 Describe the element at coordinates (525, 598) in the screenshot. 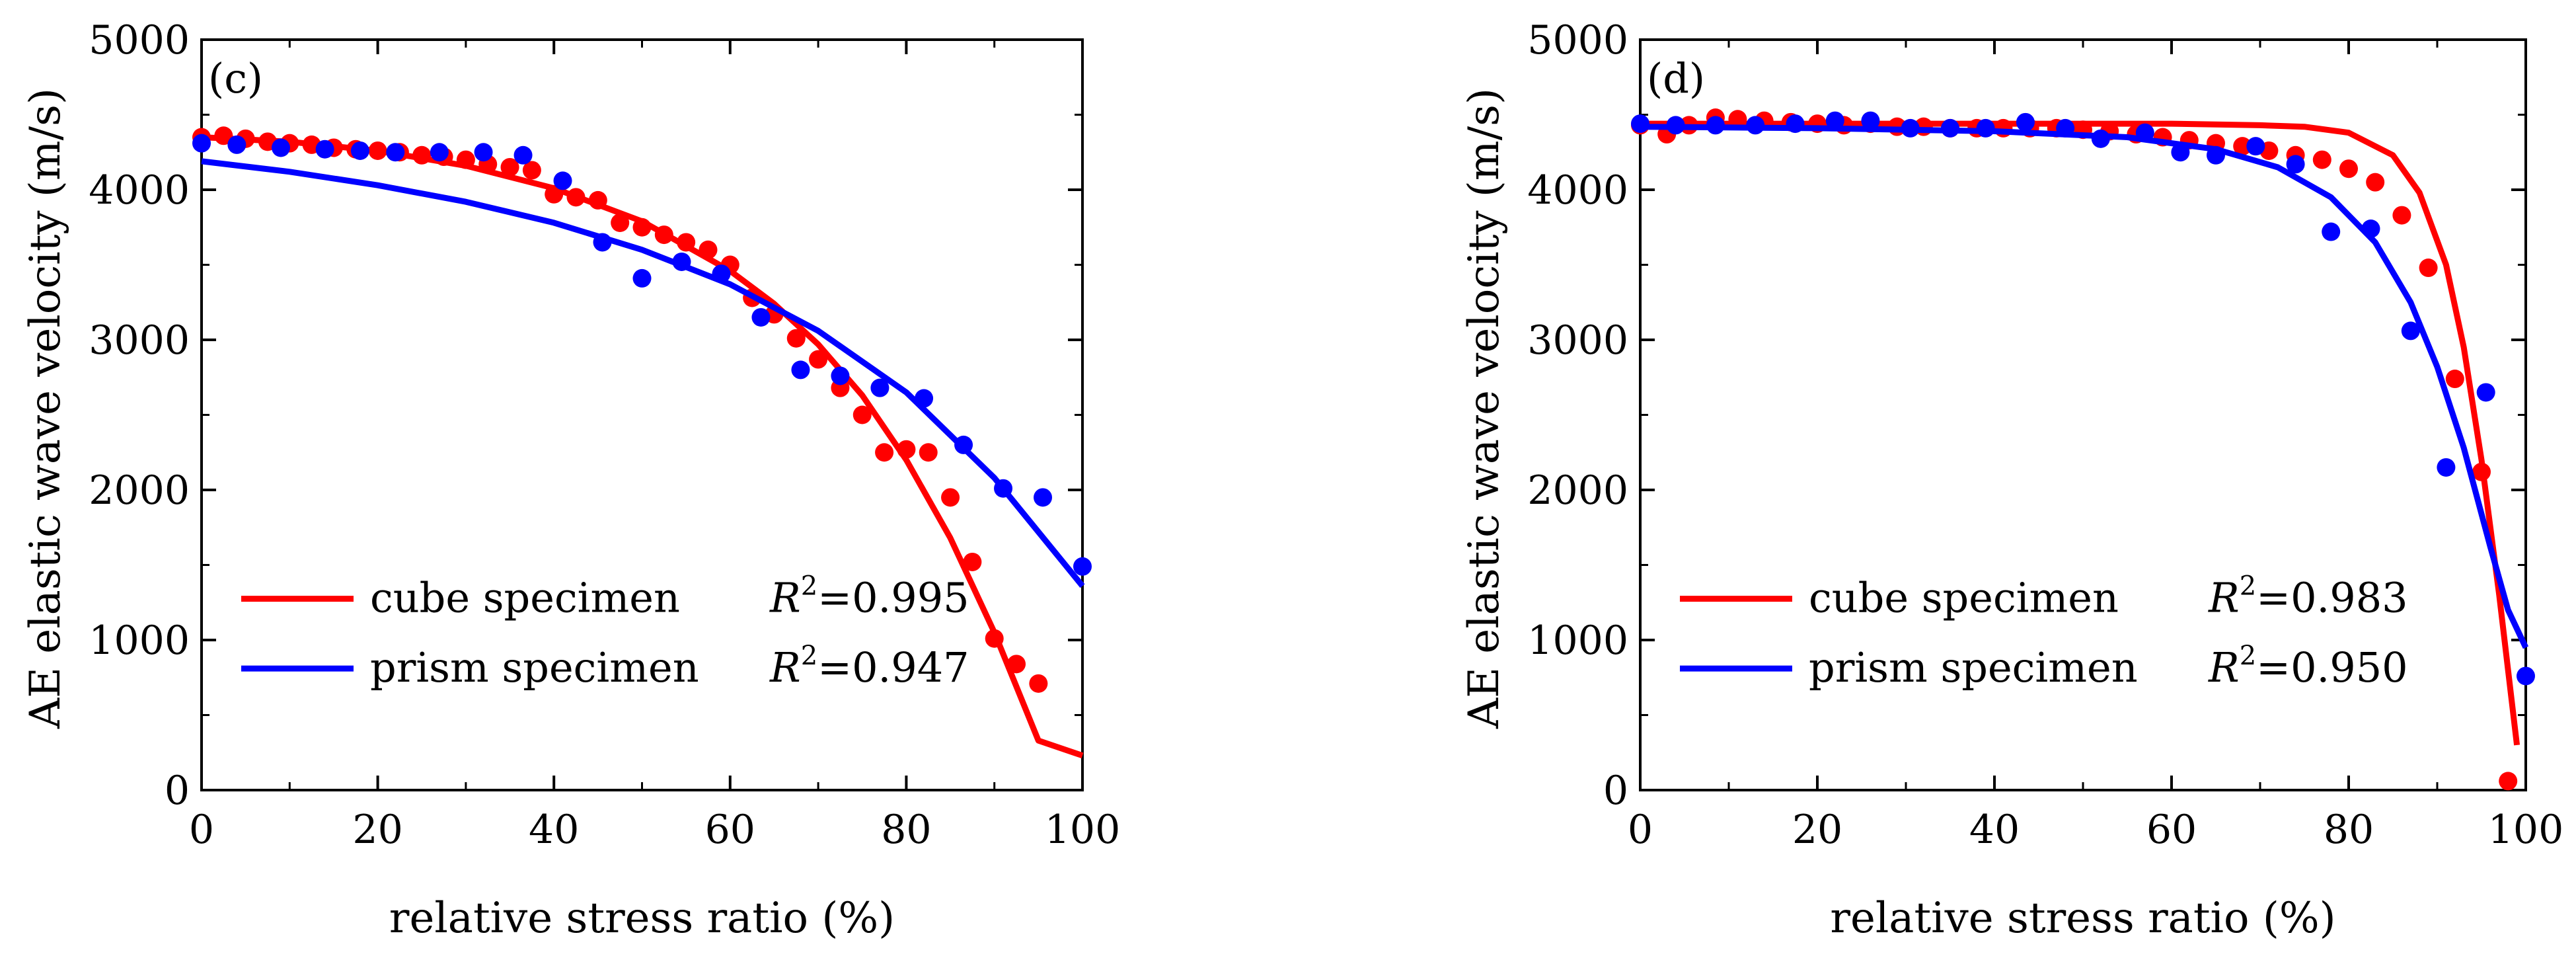

I see `legend-label: cube specimen` at that location.